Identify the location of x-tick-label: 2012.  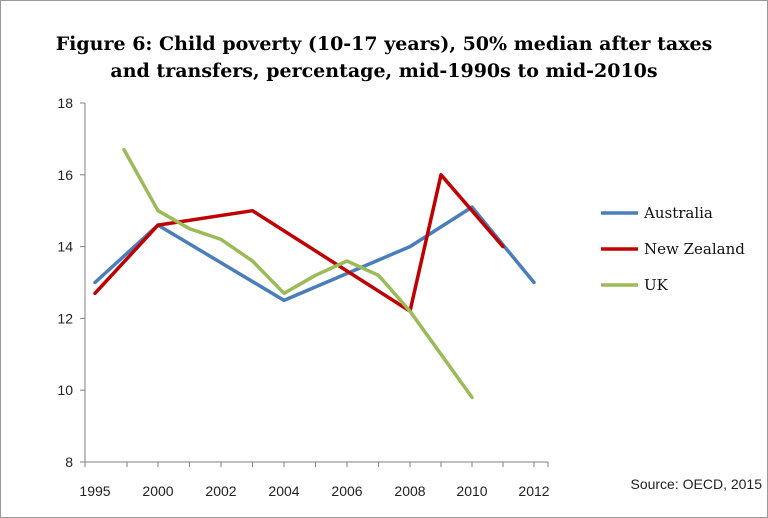
(533, 491).